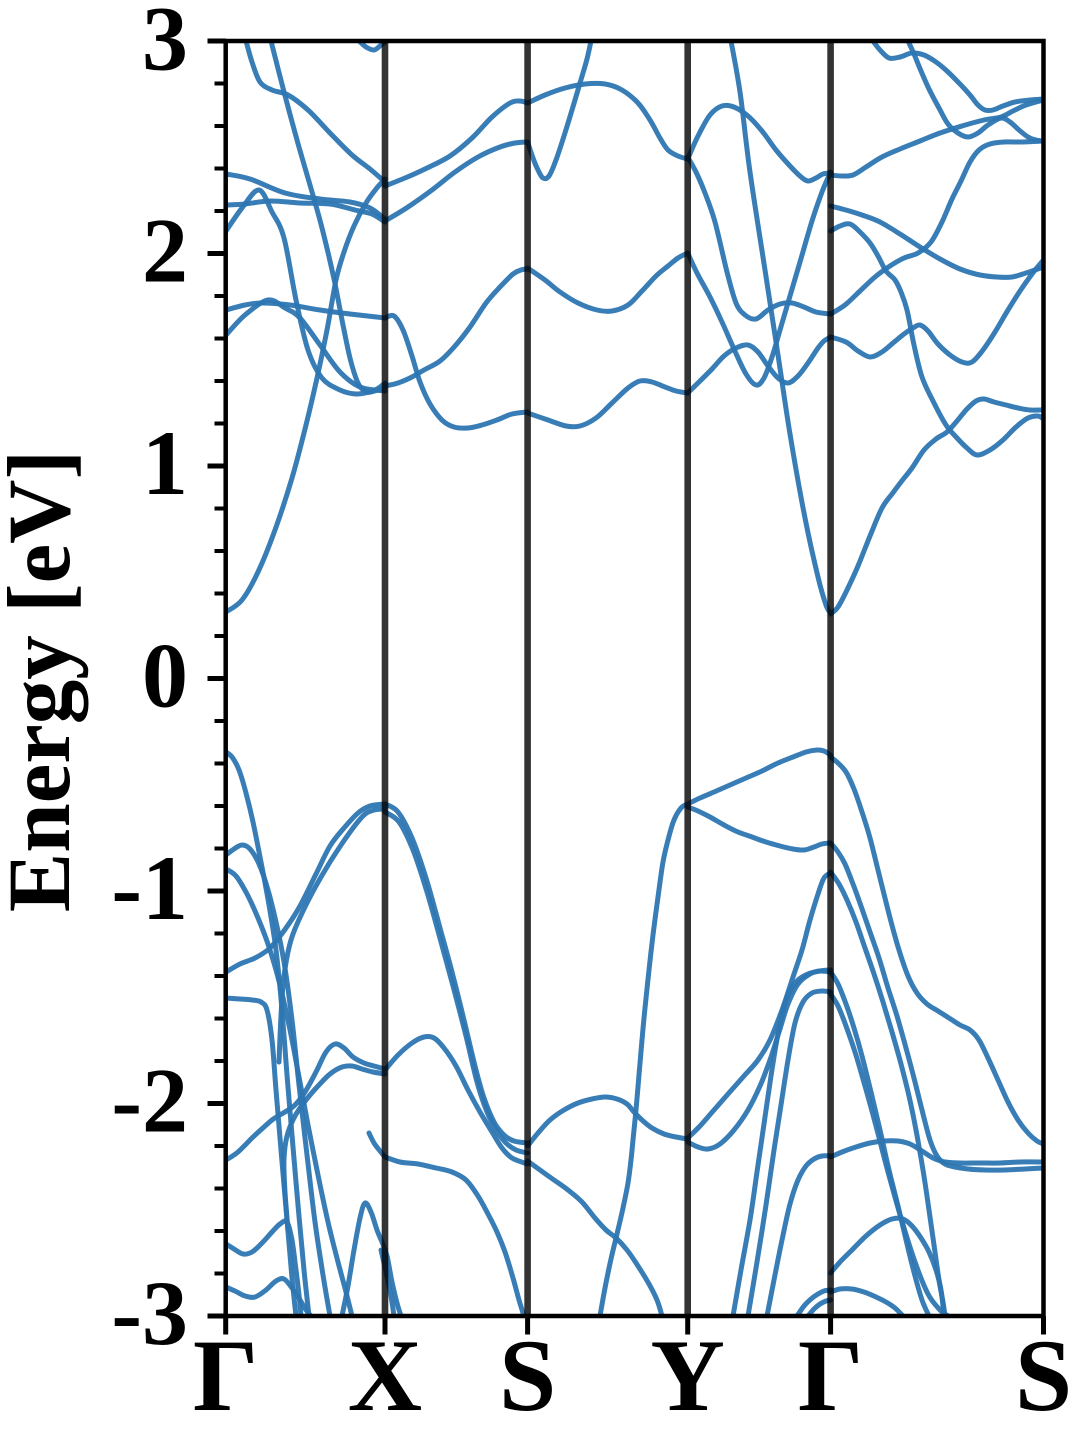 This screenshot has height=1440, width=1080. I want to click on svg-text: Energy [eV], so click(44, 681).